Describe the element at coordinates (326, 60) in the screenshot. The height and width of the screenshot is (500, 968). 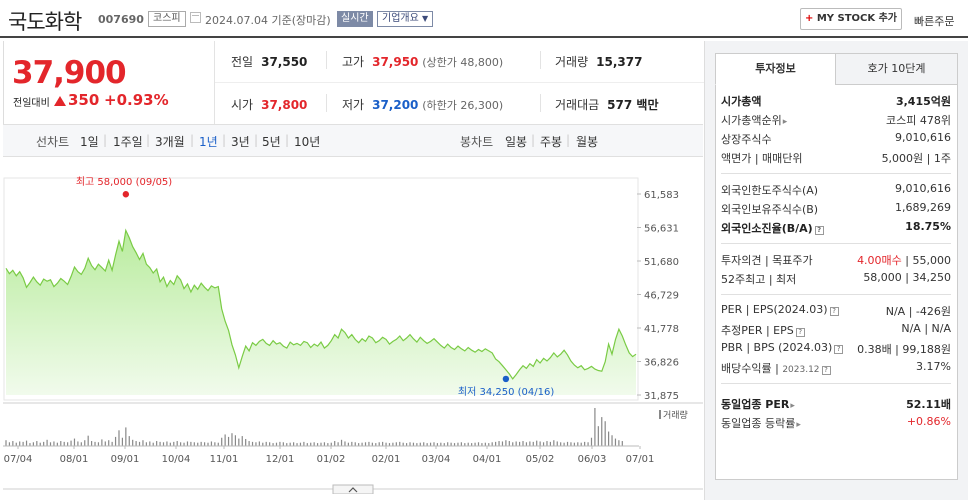
I see `divider` at that location.